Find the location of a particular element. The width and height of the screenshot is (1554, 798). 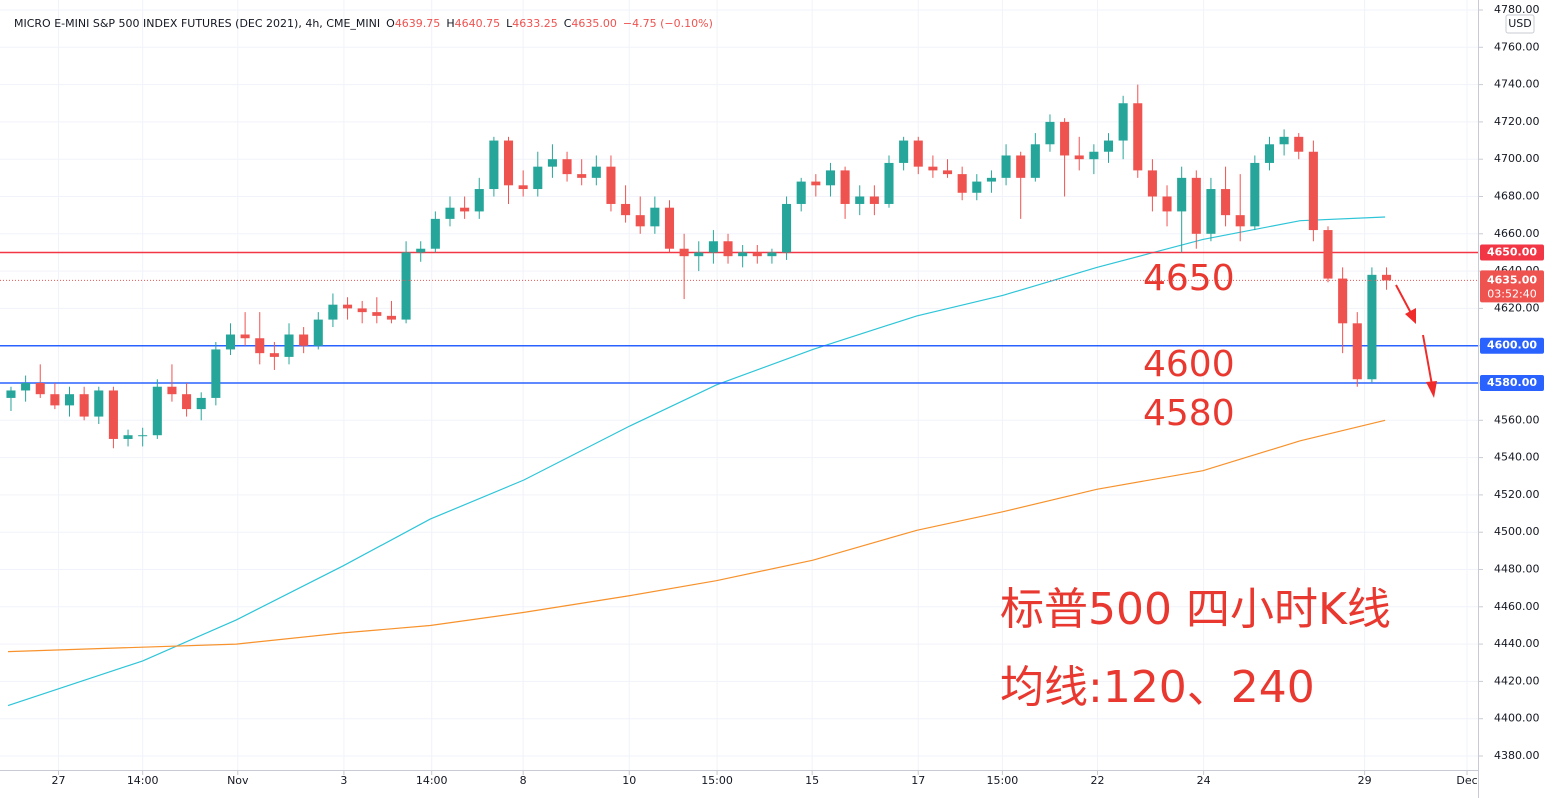

x-tick-label: 17 is located at coordinates (918, 780).